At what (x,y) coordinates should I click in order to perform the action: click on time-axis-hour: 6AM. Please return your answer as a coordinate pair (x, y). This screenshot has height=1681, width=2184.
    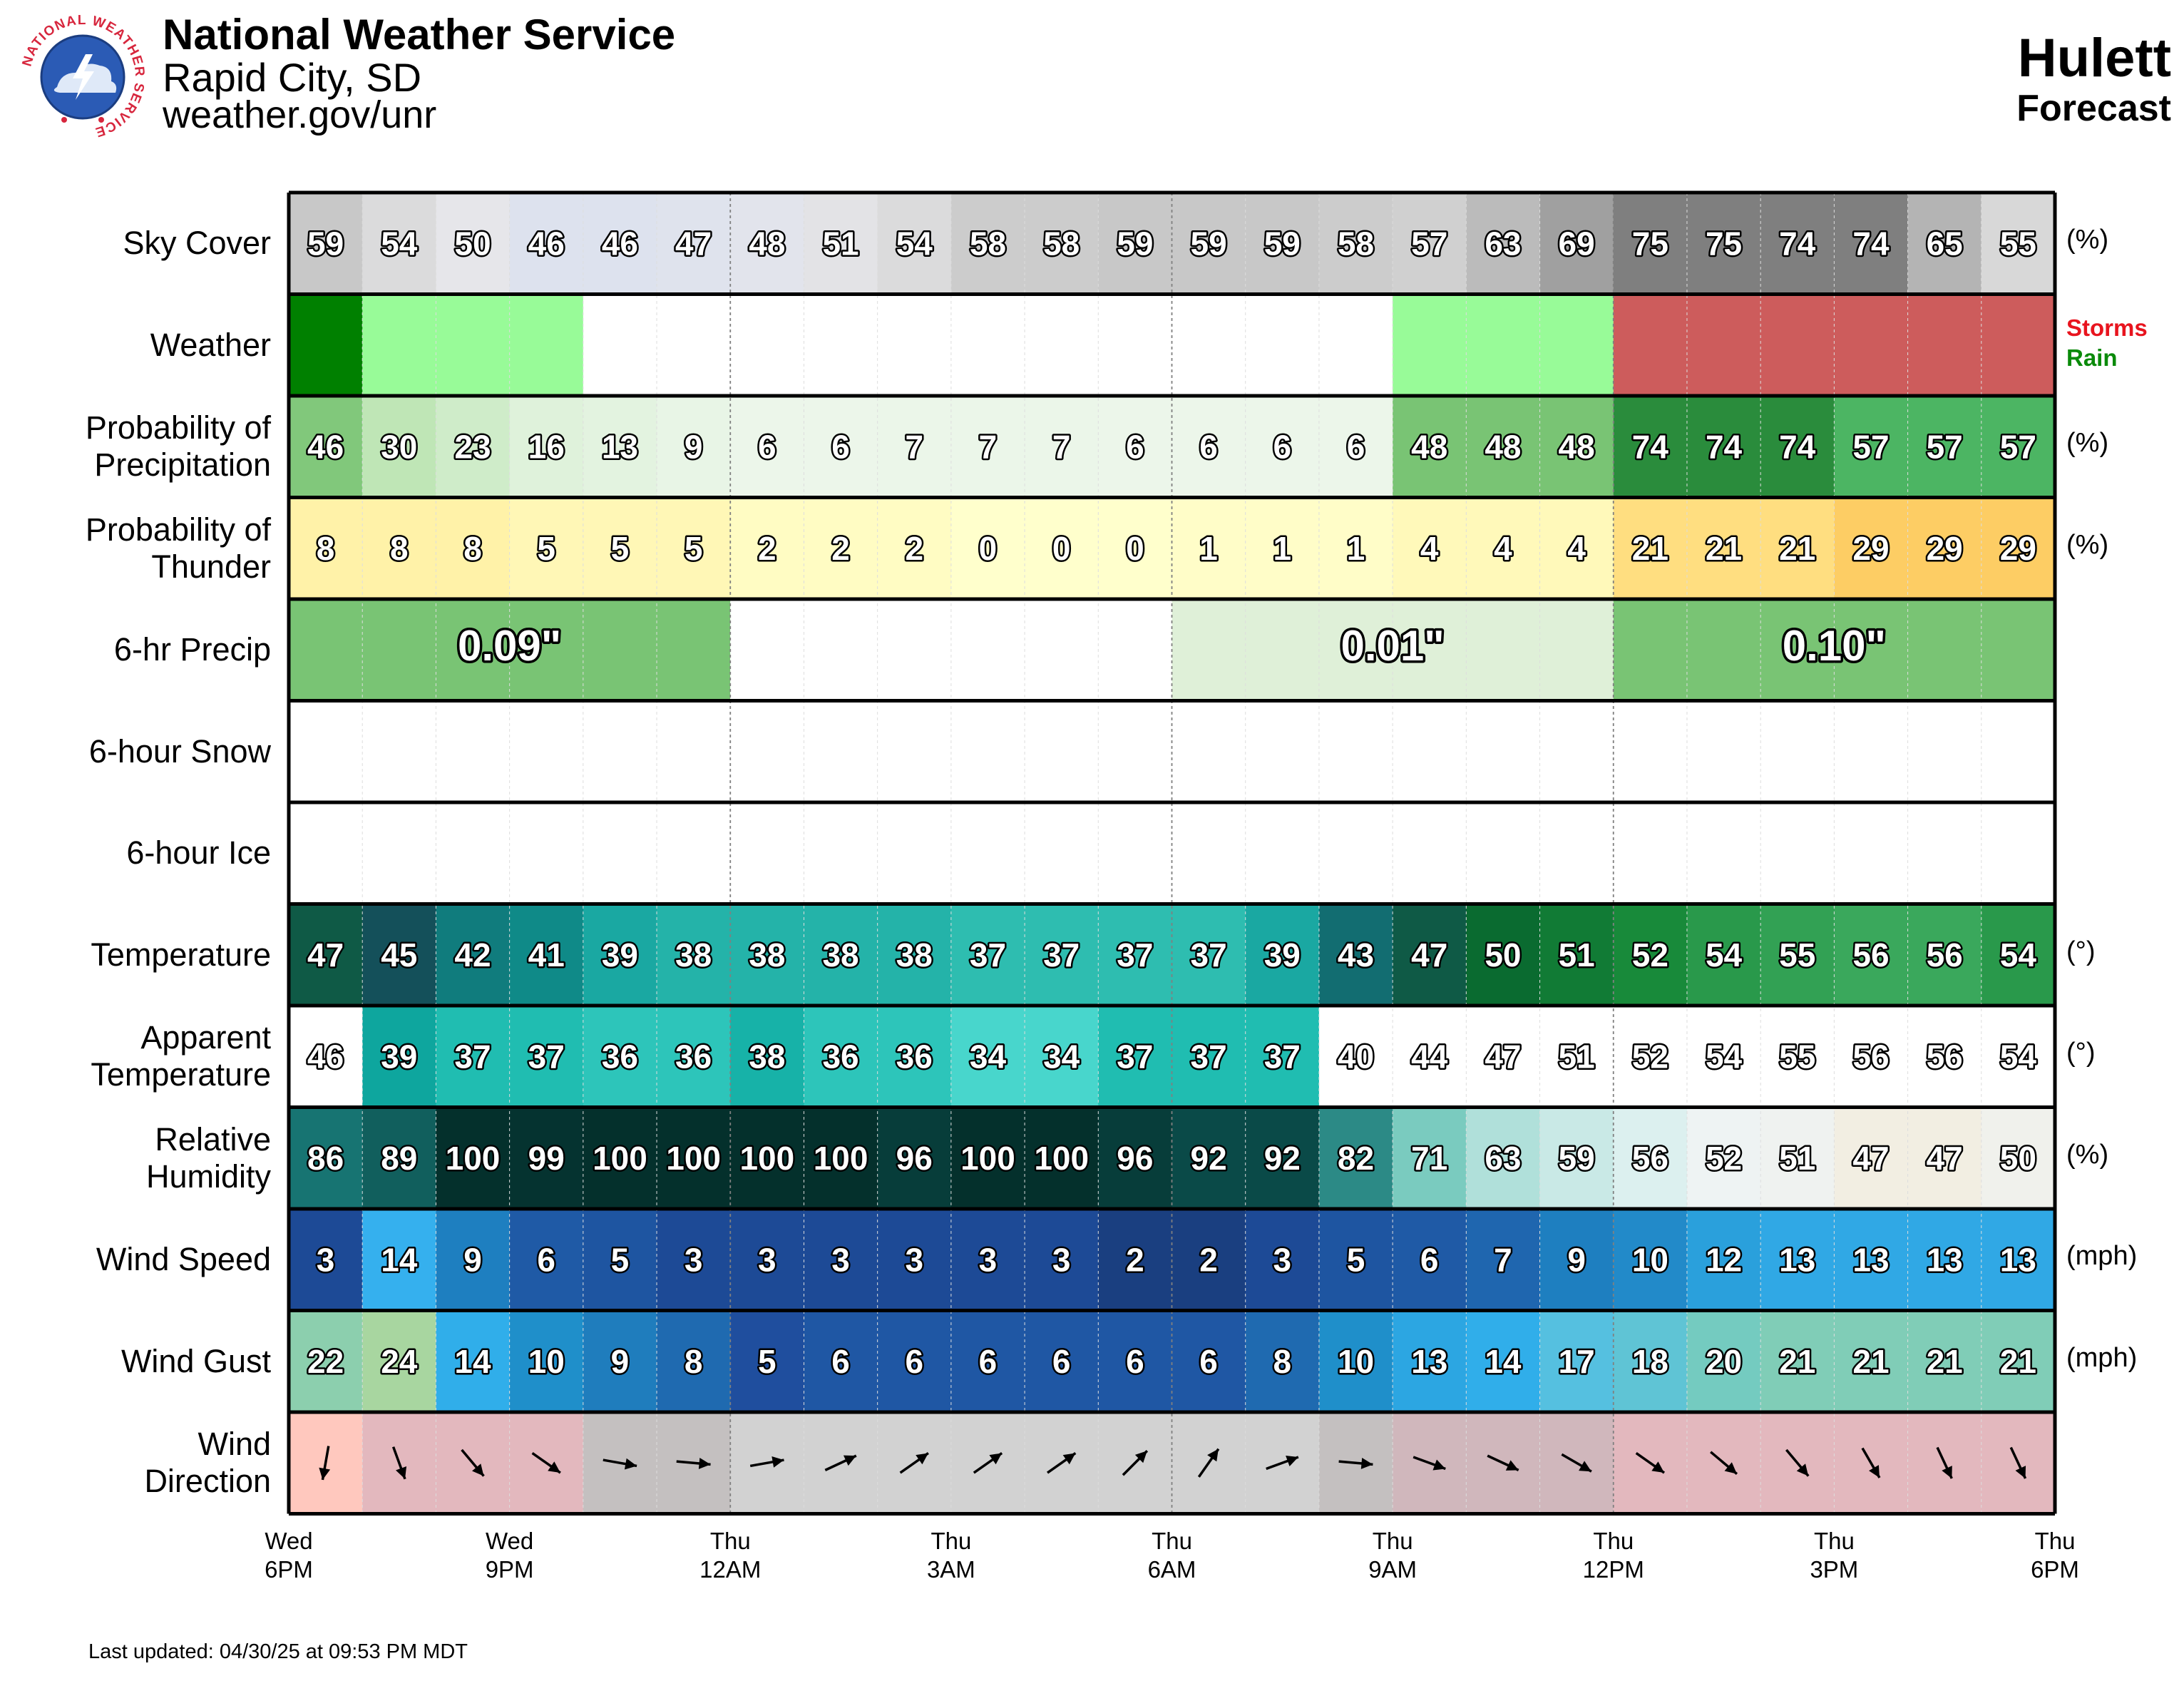
    Looking at the image, I should click on (1171, 1569).